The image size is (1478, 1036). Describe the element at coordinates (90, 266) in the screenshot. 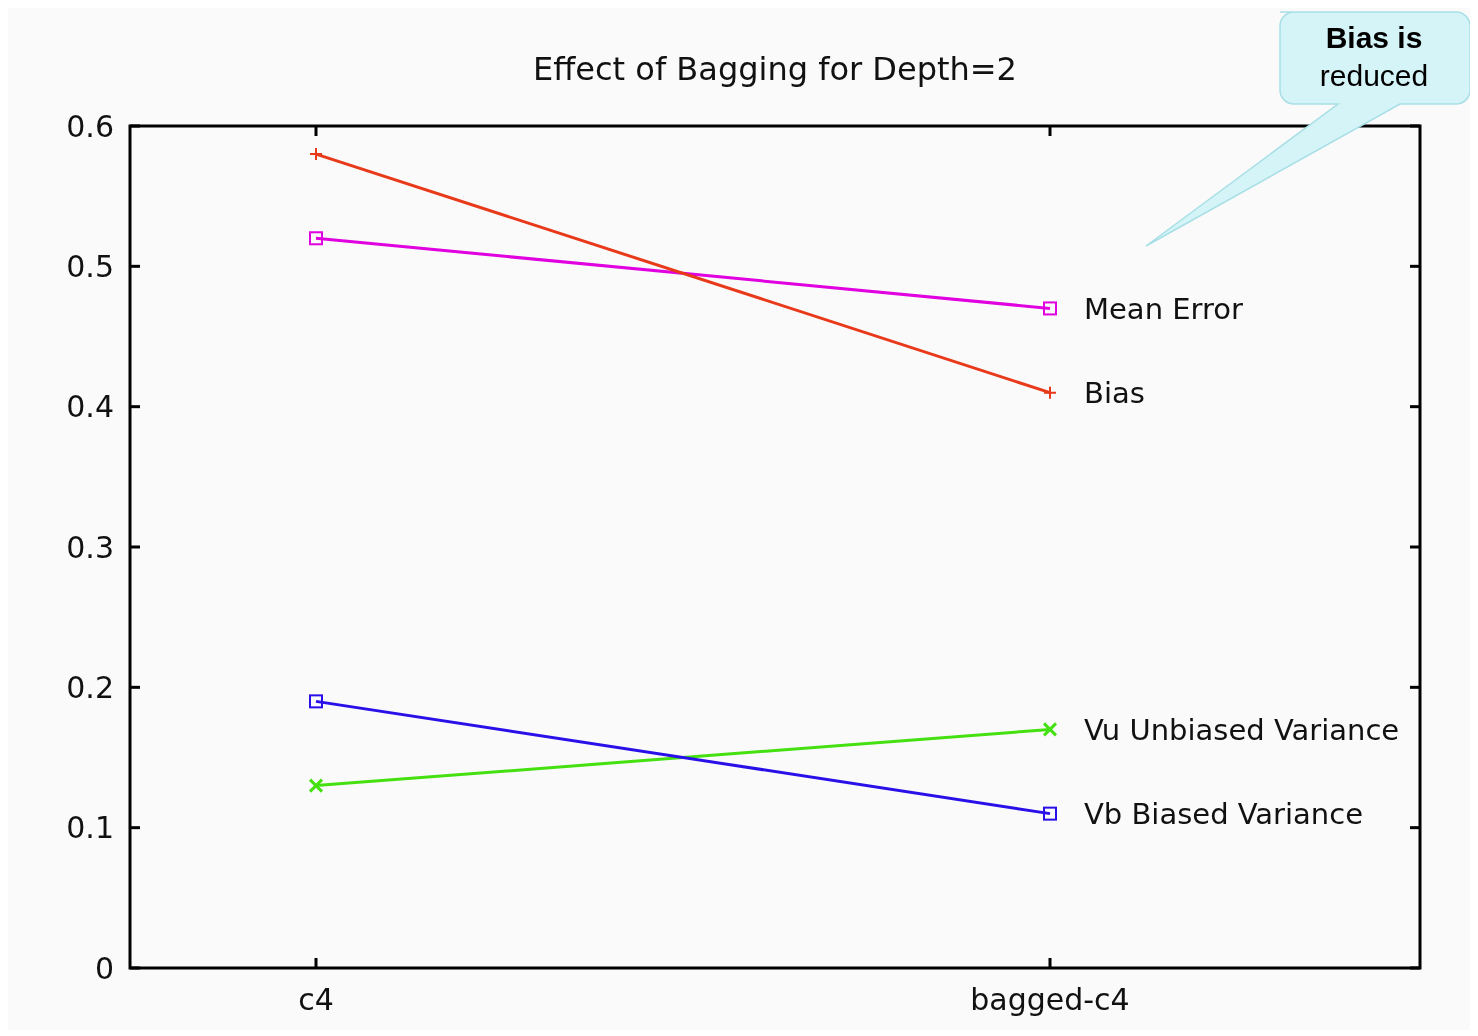

I see `y-tick-label: 0.5` at that location.